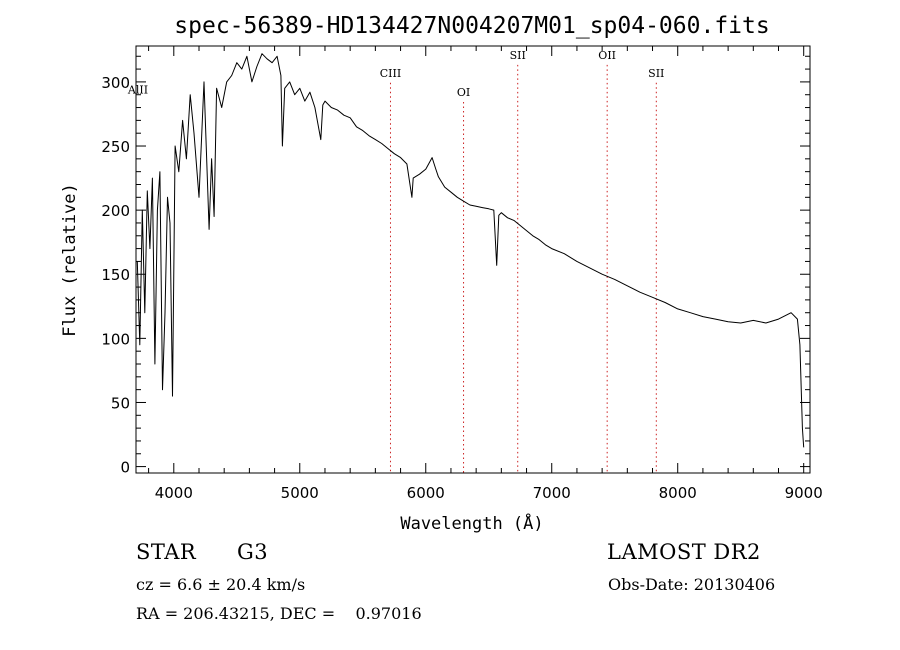  I want to click on y-tick-label: 300, so click(115, 83).